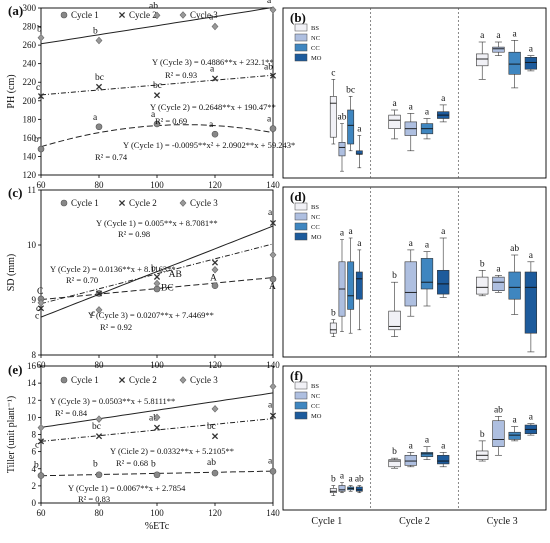 The image size is (550, 543). What do you see at coordinates (32, 383) in the screenshot?
I see `y-tick-label: 14` at bounding box center [32, 383].